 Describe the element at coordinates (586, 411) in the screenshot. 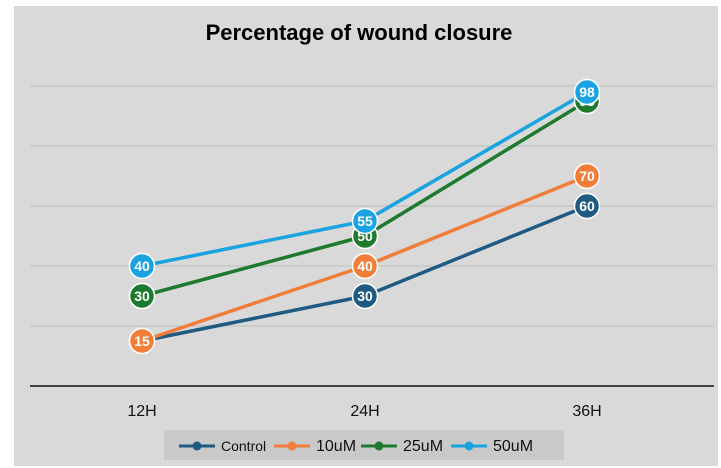

I see `x-tick-label: 36H` at that location.